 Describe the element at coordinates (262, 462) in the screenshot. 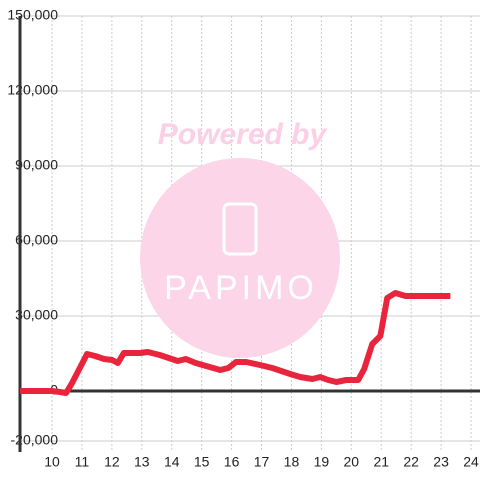

I see `x-tick-label: 17` at that location.